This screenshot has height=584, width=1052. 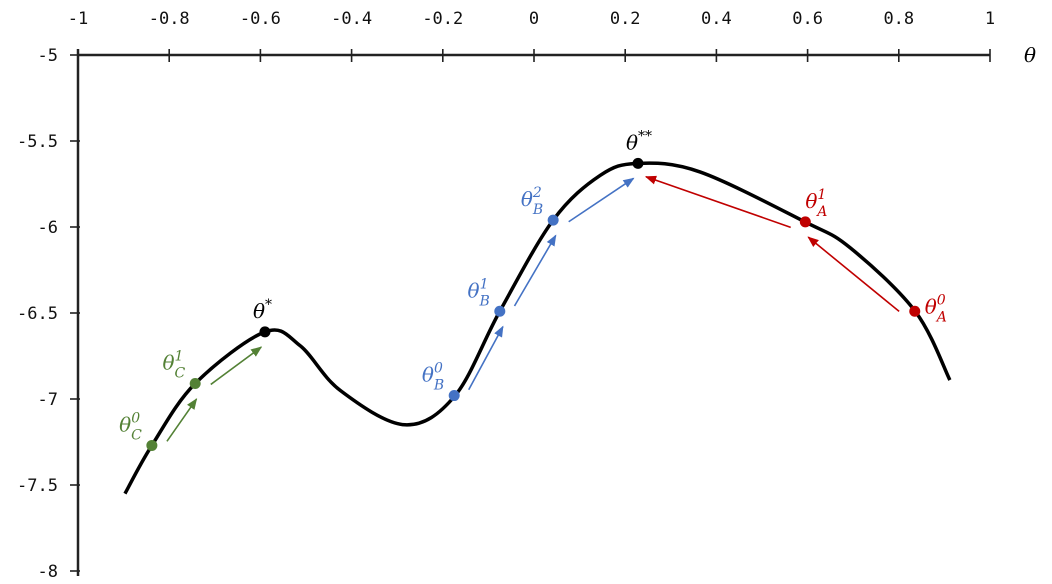 I want to click on x-tick-label: 1, so click(x=990, y=19).